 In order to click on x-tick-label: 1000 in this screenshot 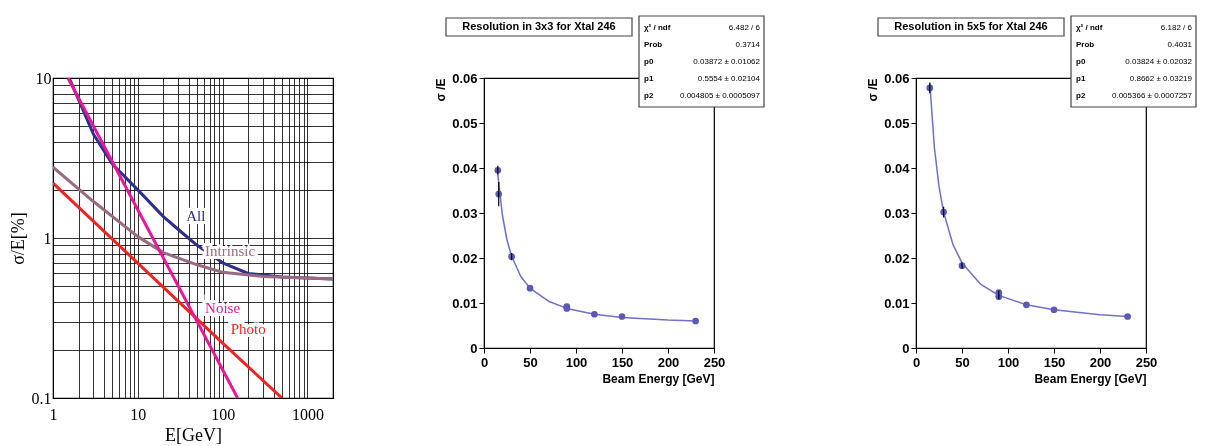, I will do `click(307, 414)`.